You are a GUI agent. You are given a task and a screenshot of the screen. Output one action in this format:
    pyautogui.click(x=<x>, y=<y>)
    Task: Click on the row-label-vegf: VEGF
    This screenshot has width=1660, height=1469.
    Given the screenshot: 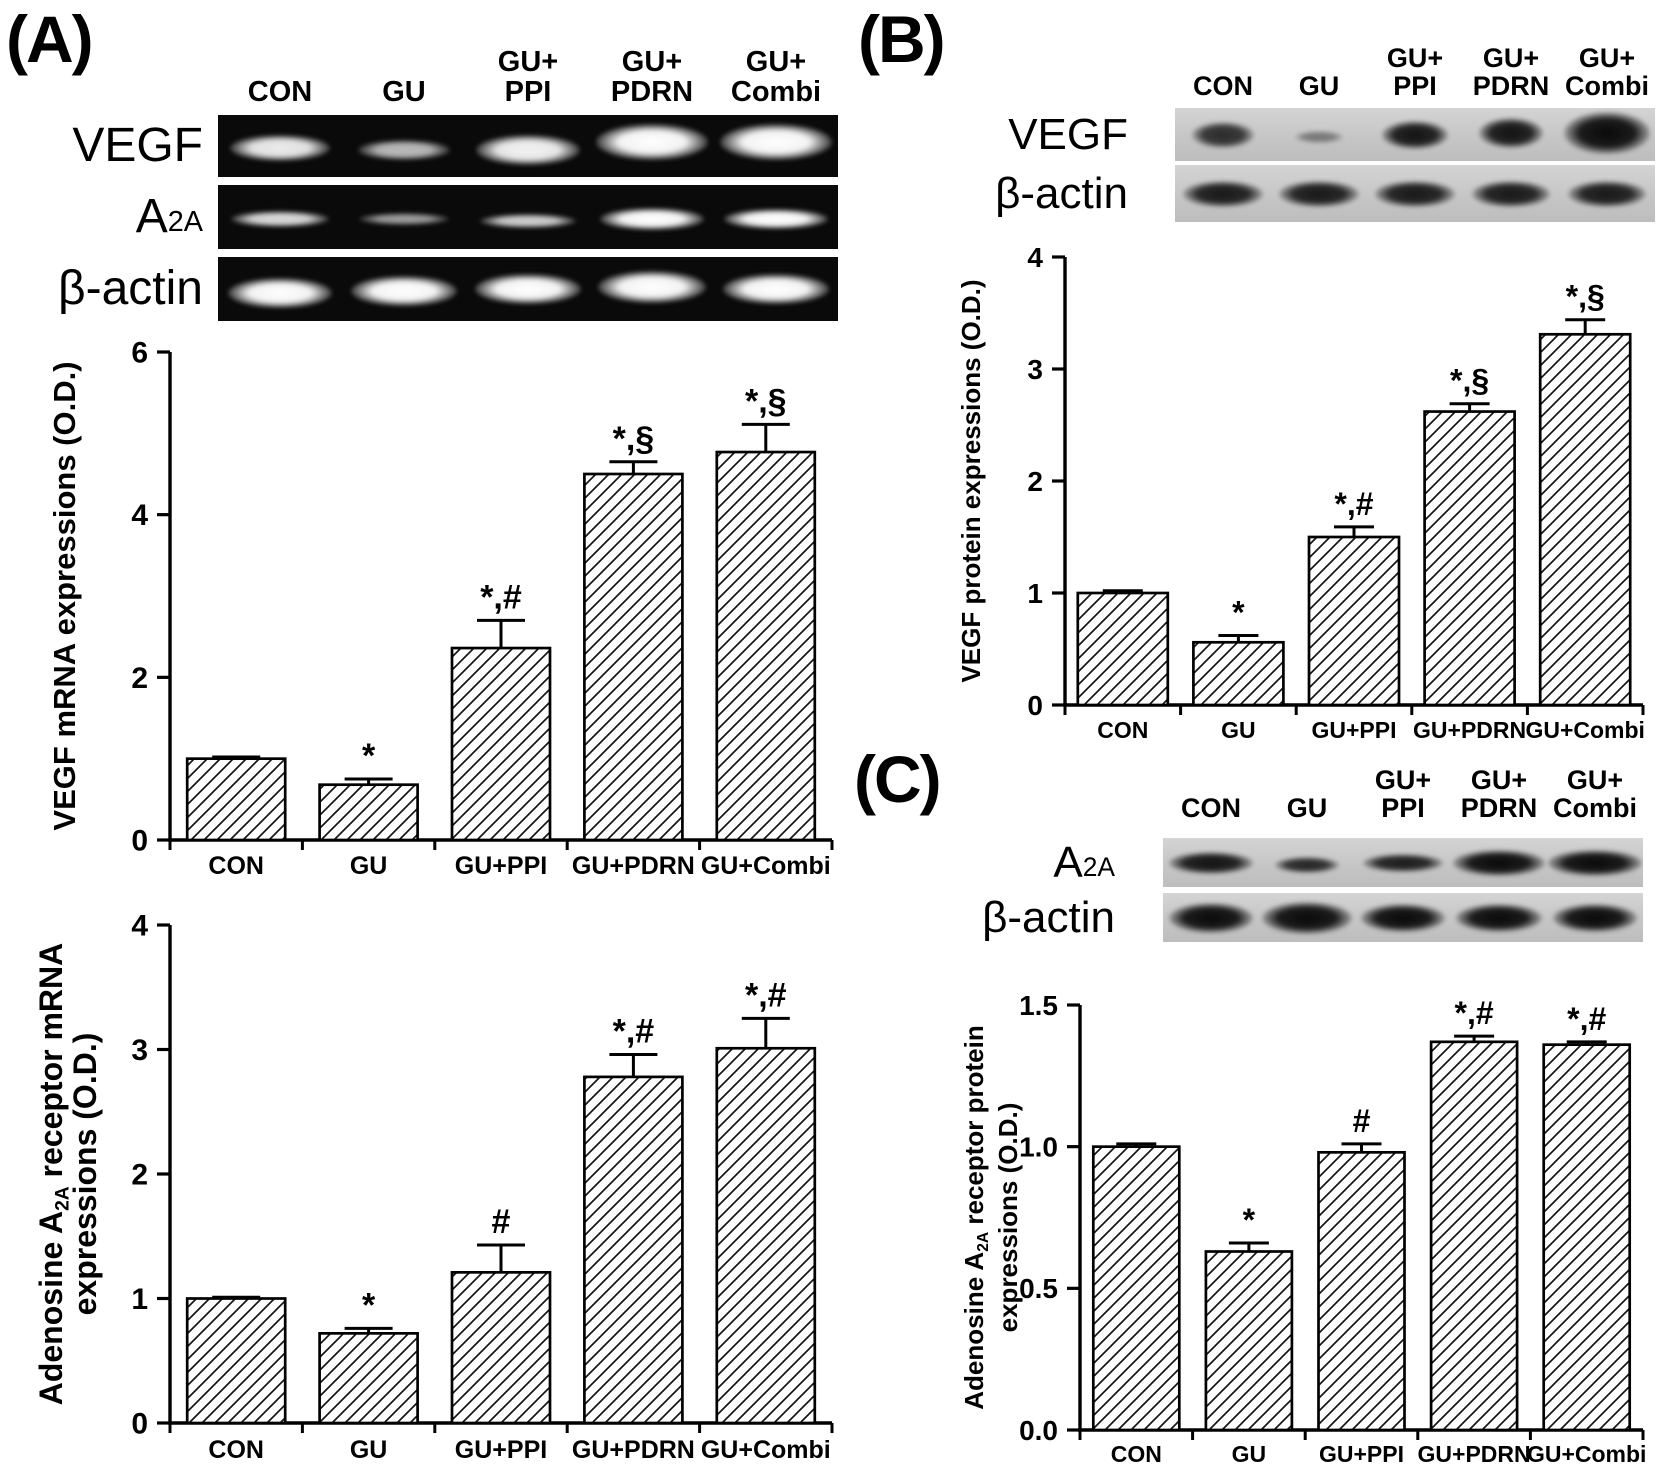 What is the action you would take?
    pyautogui.click(x=137, y=145)
    